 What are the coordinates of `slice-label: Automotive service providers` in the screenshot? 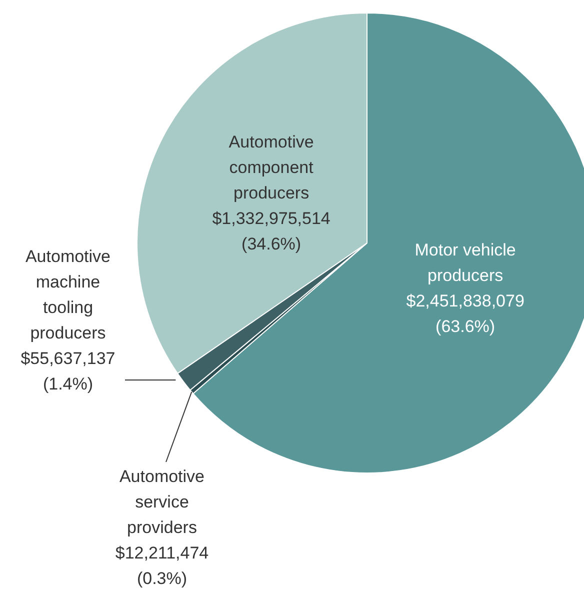 It's located at (162, 502).